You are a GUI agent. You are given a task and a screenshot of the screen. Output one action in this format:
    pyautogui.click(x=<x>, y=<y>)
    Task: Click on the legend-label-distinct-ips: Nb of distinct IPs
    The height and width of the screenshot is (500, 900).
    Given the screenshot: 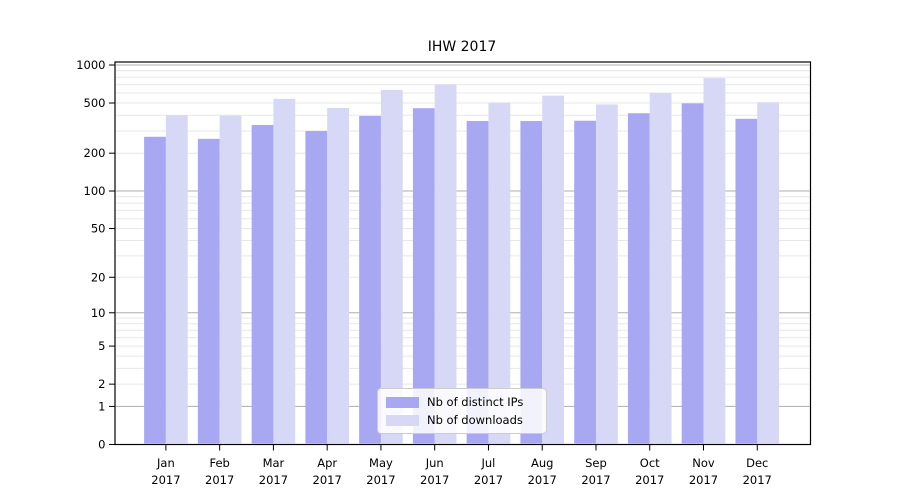 What is the action you would take?
    pyautogui.click(x=475, y=402)
    